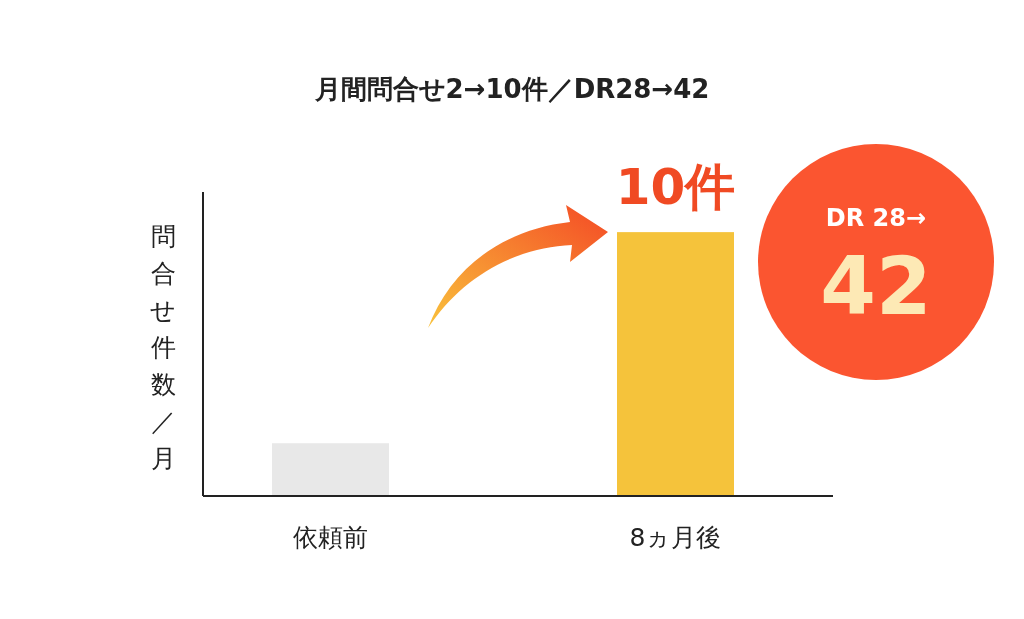  Describe the element at coordinates (876, 286) in the screenshot. I see `annotation: 42` at that location.